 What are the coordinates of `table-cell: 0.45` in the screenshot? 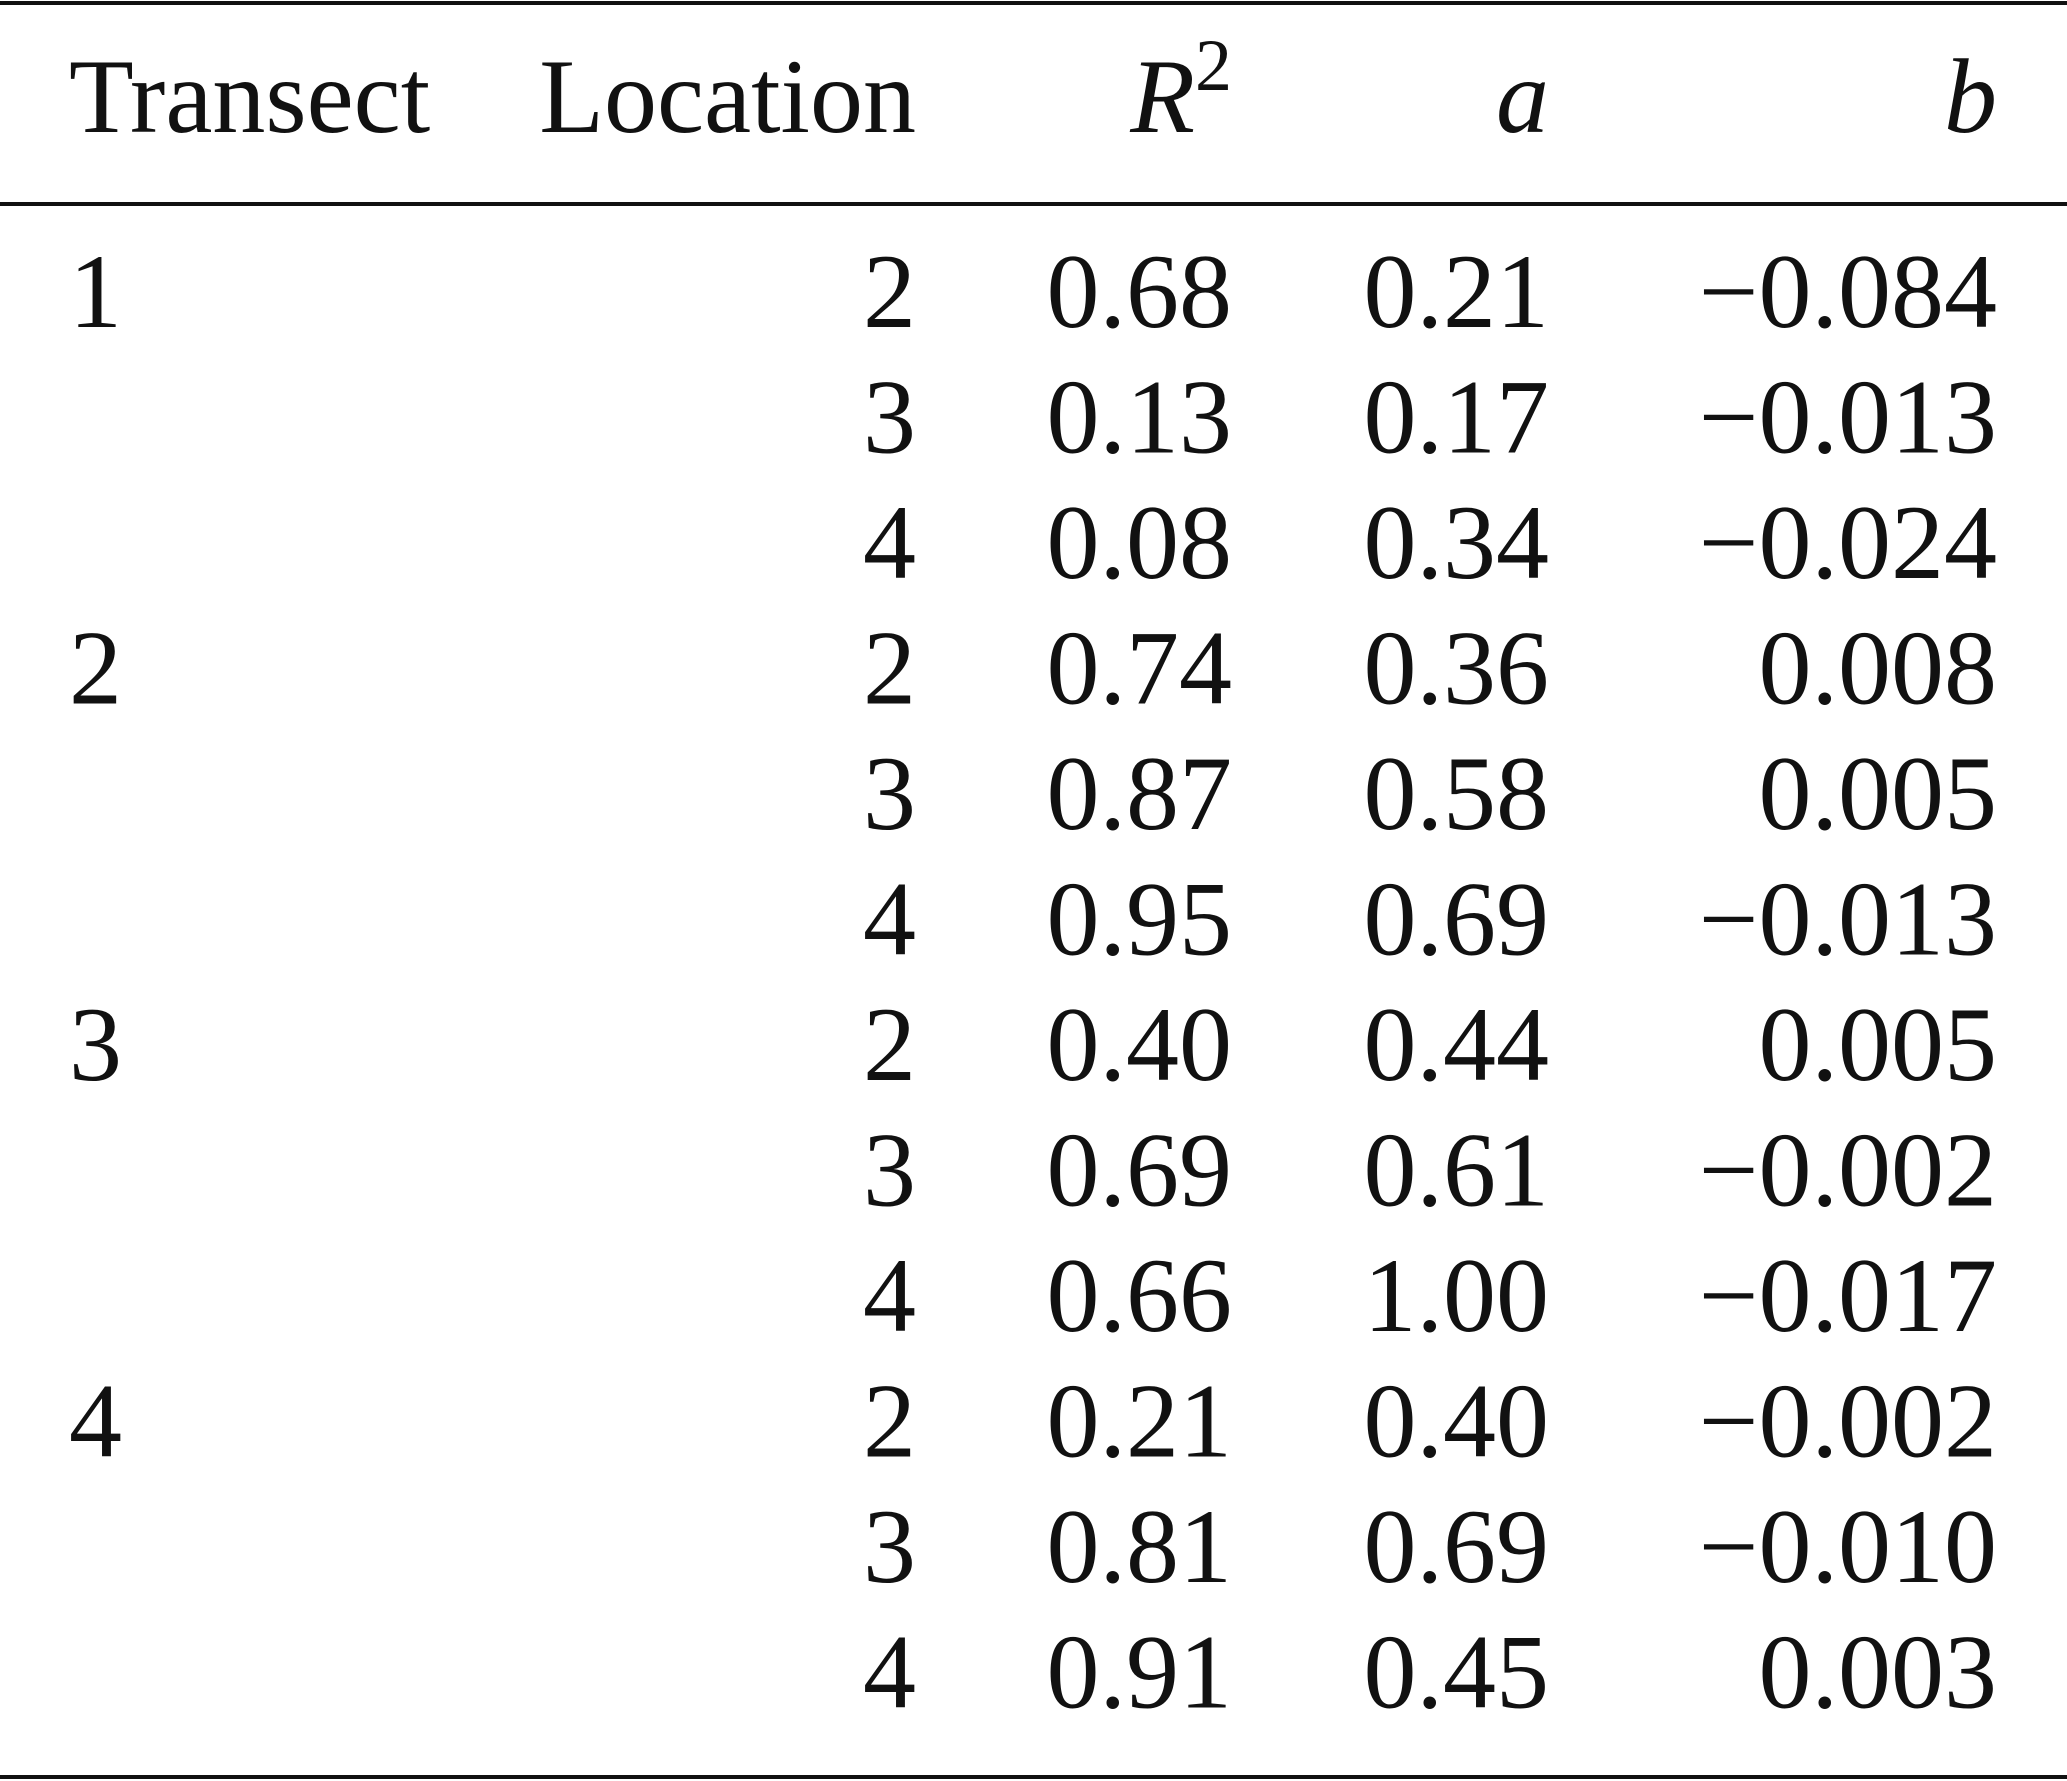 It's located at (1457, 1672).